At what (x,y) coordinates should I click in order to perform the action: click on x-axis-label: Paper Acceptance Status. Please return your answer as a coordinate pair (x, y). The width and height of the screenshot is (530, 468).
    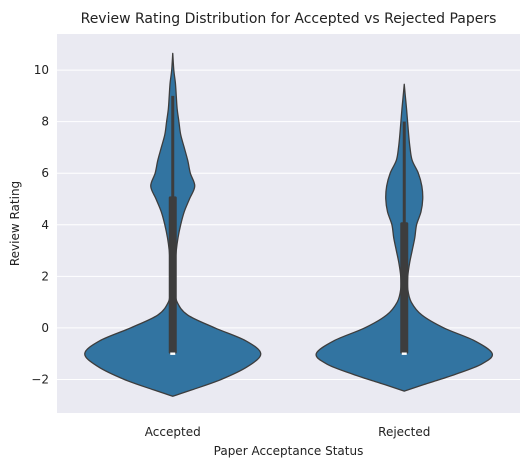
    Looking at the image, I should click on (289, 451).